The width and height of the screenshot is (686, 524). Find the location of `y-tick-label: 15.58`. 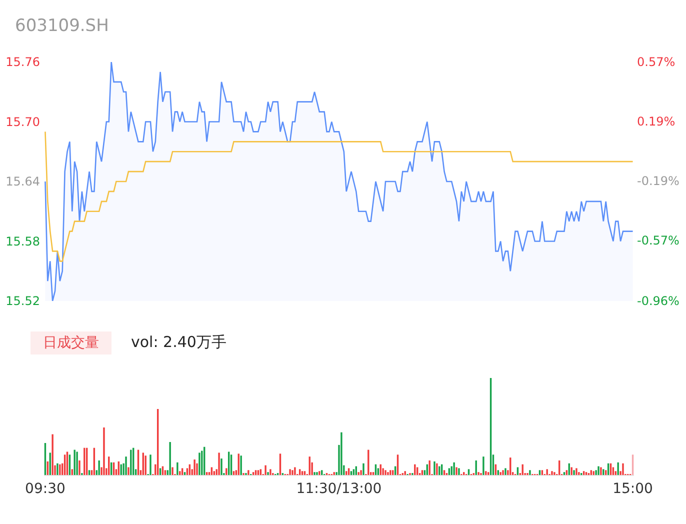

y-tick-label: 15.58 is located at coordinates (23, 241).